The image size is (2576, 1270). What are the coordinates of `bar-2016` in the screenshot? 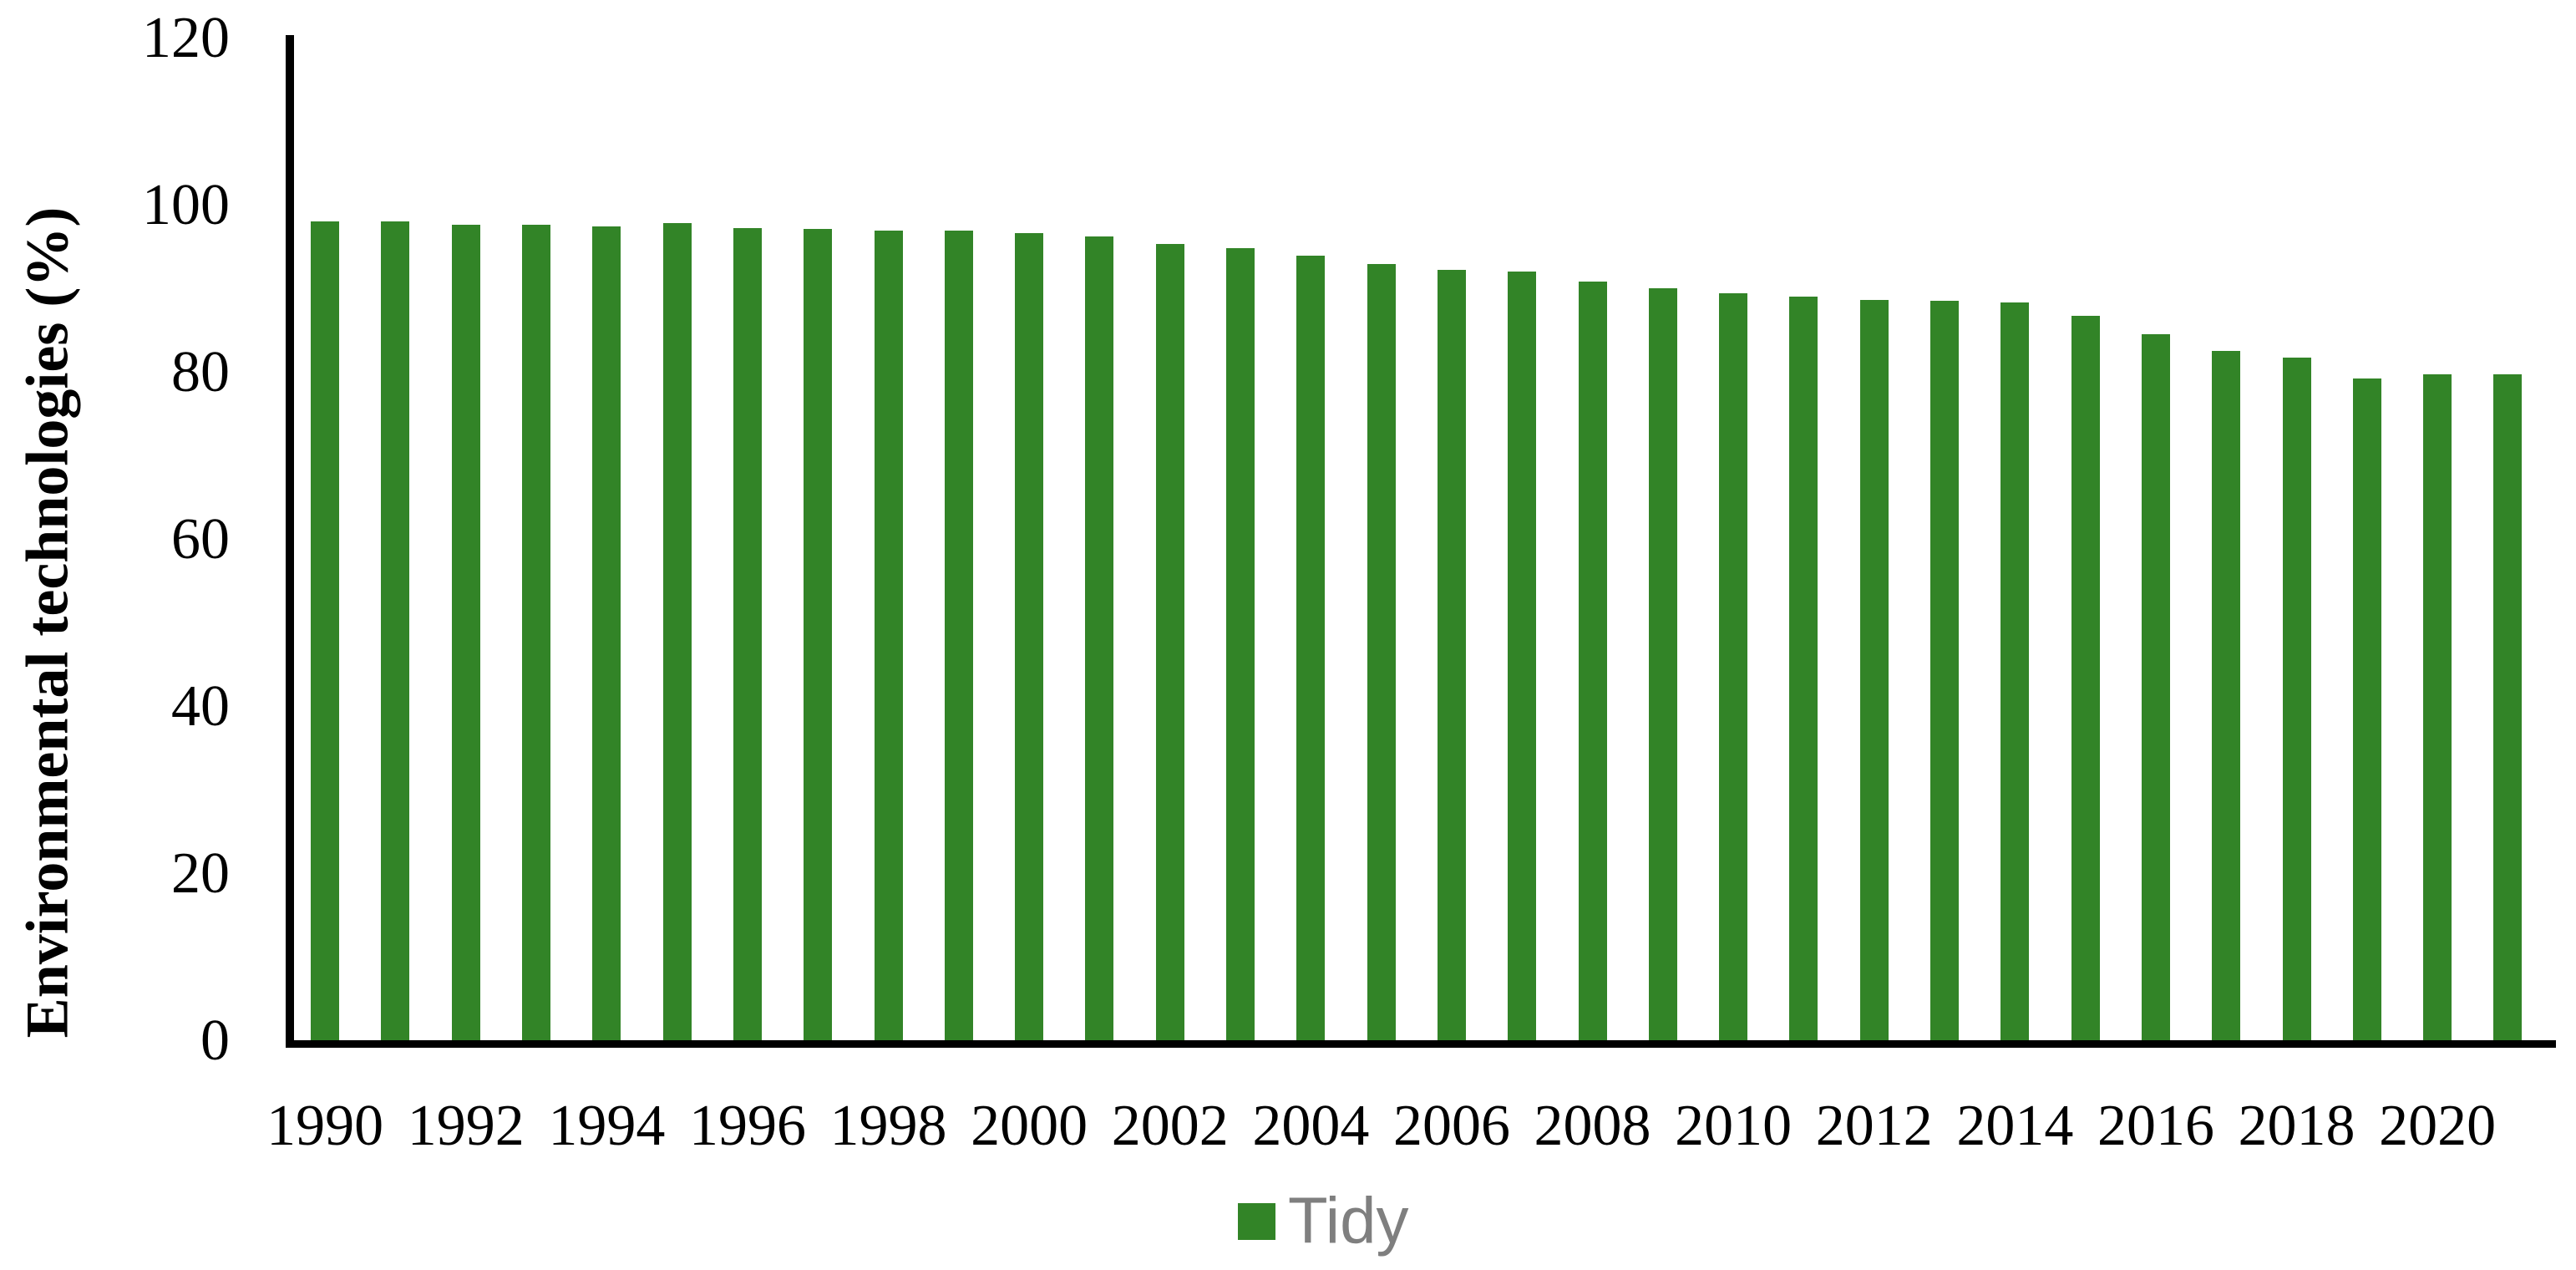 It's located at (2155, 687).